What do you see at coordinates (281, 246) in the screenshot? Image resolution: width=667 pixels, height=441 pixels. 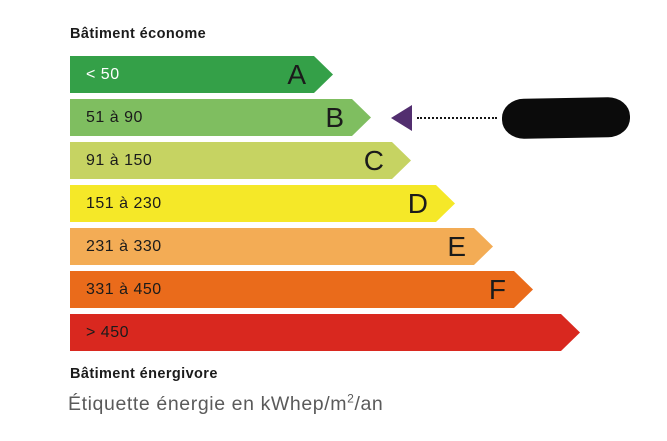 I see `energy-band-e: 231 à 330 E` at bounding box center [281, 246].